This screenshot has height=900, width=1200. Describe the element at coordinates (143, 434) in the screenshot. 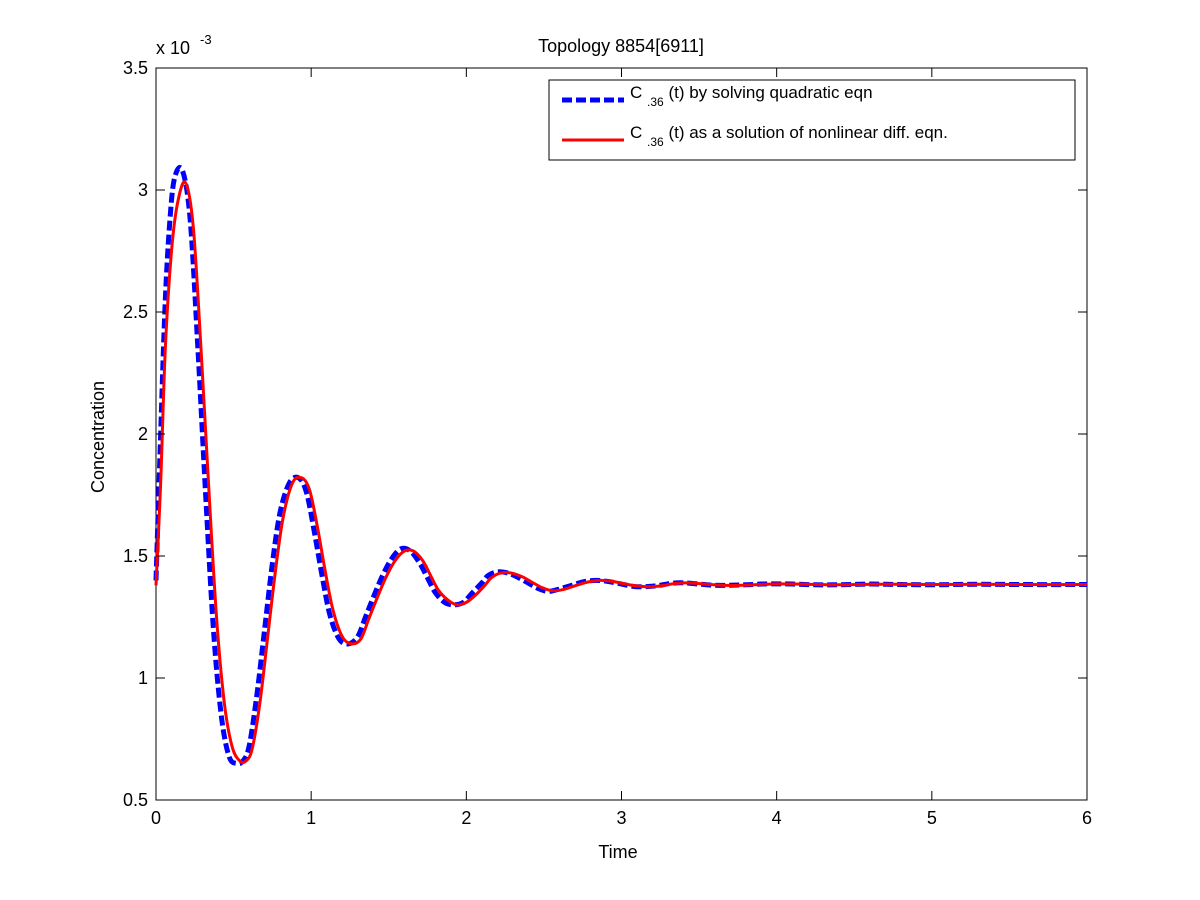

I see `y-tick-label: 2` at that location.